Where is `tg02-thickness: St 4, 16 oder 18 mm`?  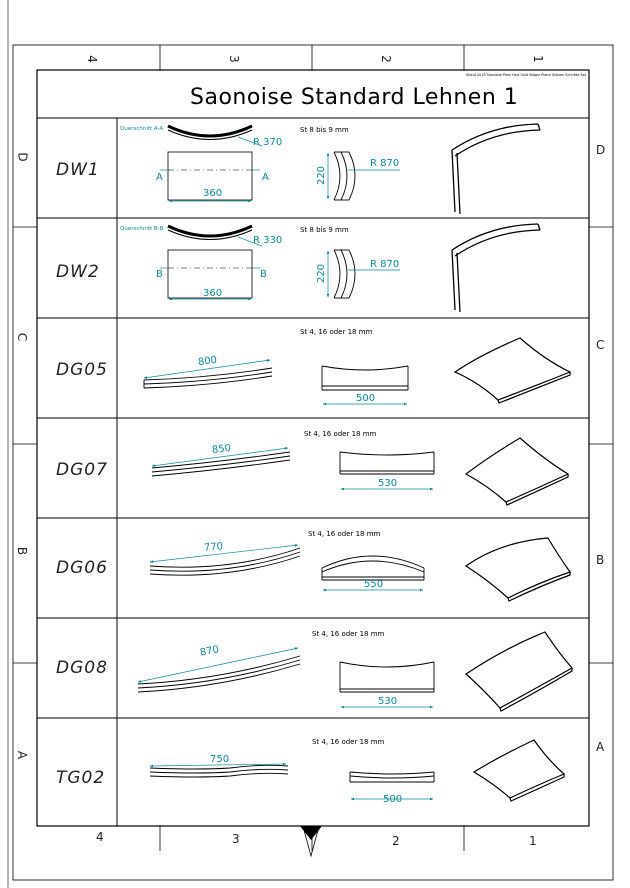
tg02-thickness: St 4, 16 oder 18 mm is located at coordinates (348, 742).